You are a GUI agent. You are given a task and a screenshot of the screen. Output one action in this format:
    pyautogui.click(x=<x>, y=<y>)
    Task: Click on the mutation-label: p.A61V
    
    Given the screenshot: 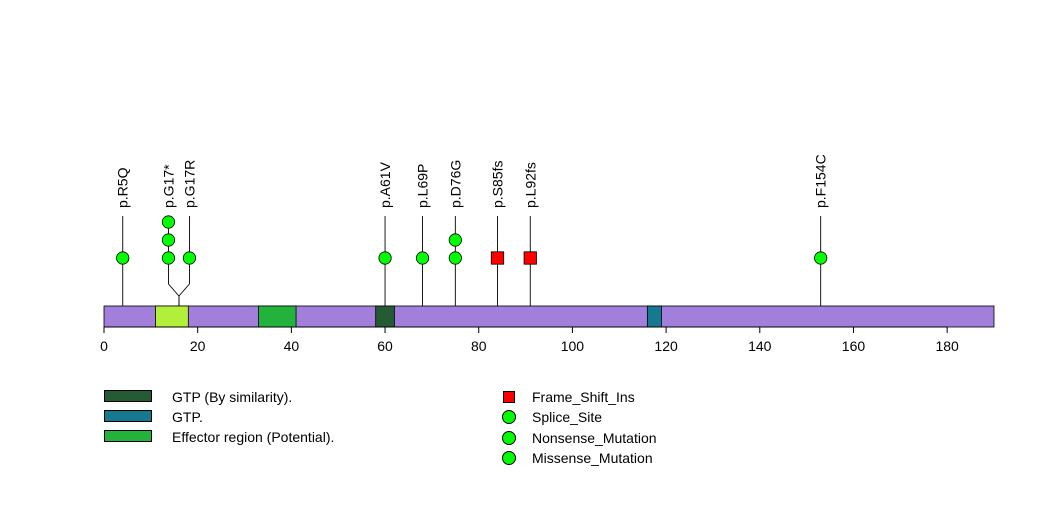 What is the action you would take?
    pyautogui.click(x=385, y=184)
    